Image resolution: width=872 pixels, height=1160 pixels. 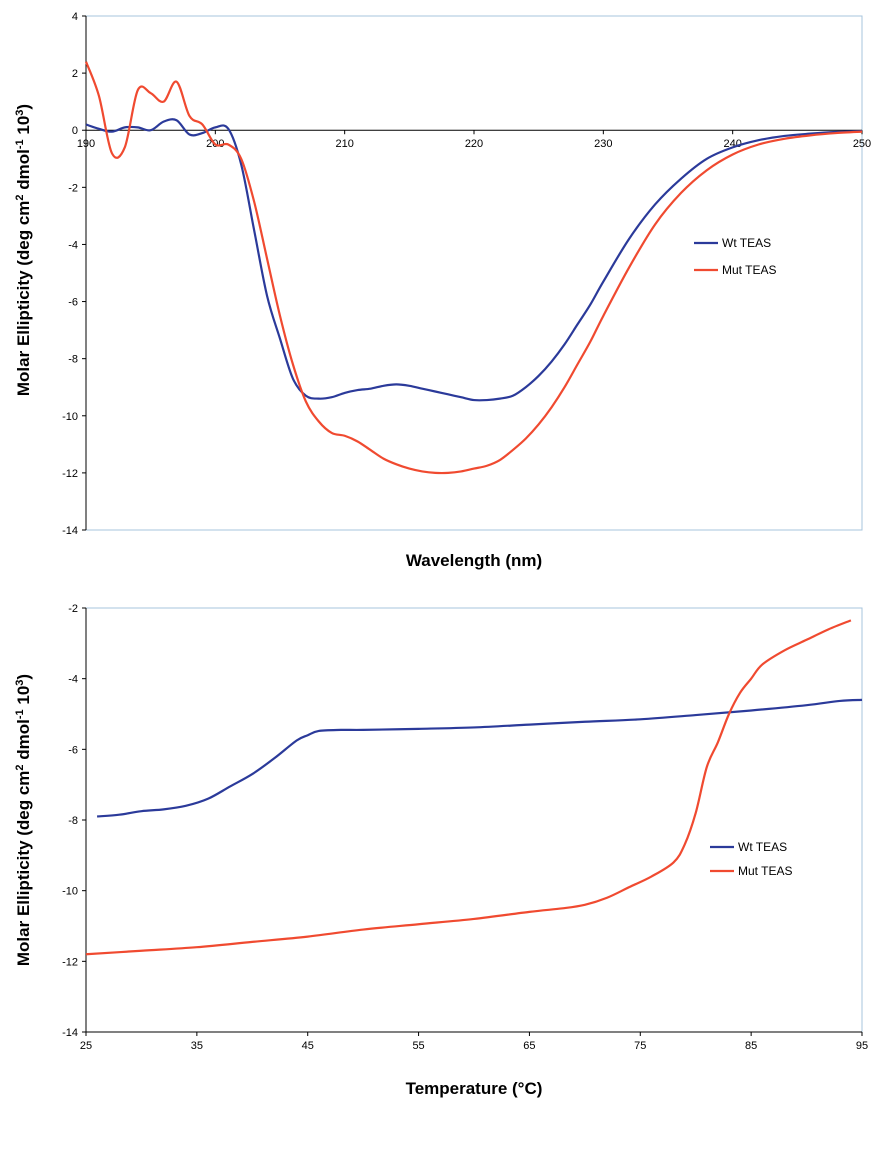 I want to click on x-tick-label: 75, so click(x=640, y=1046).